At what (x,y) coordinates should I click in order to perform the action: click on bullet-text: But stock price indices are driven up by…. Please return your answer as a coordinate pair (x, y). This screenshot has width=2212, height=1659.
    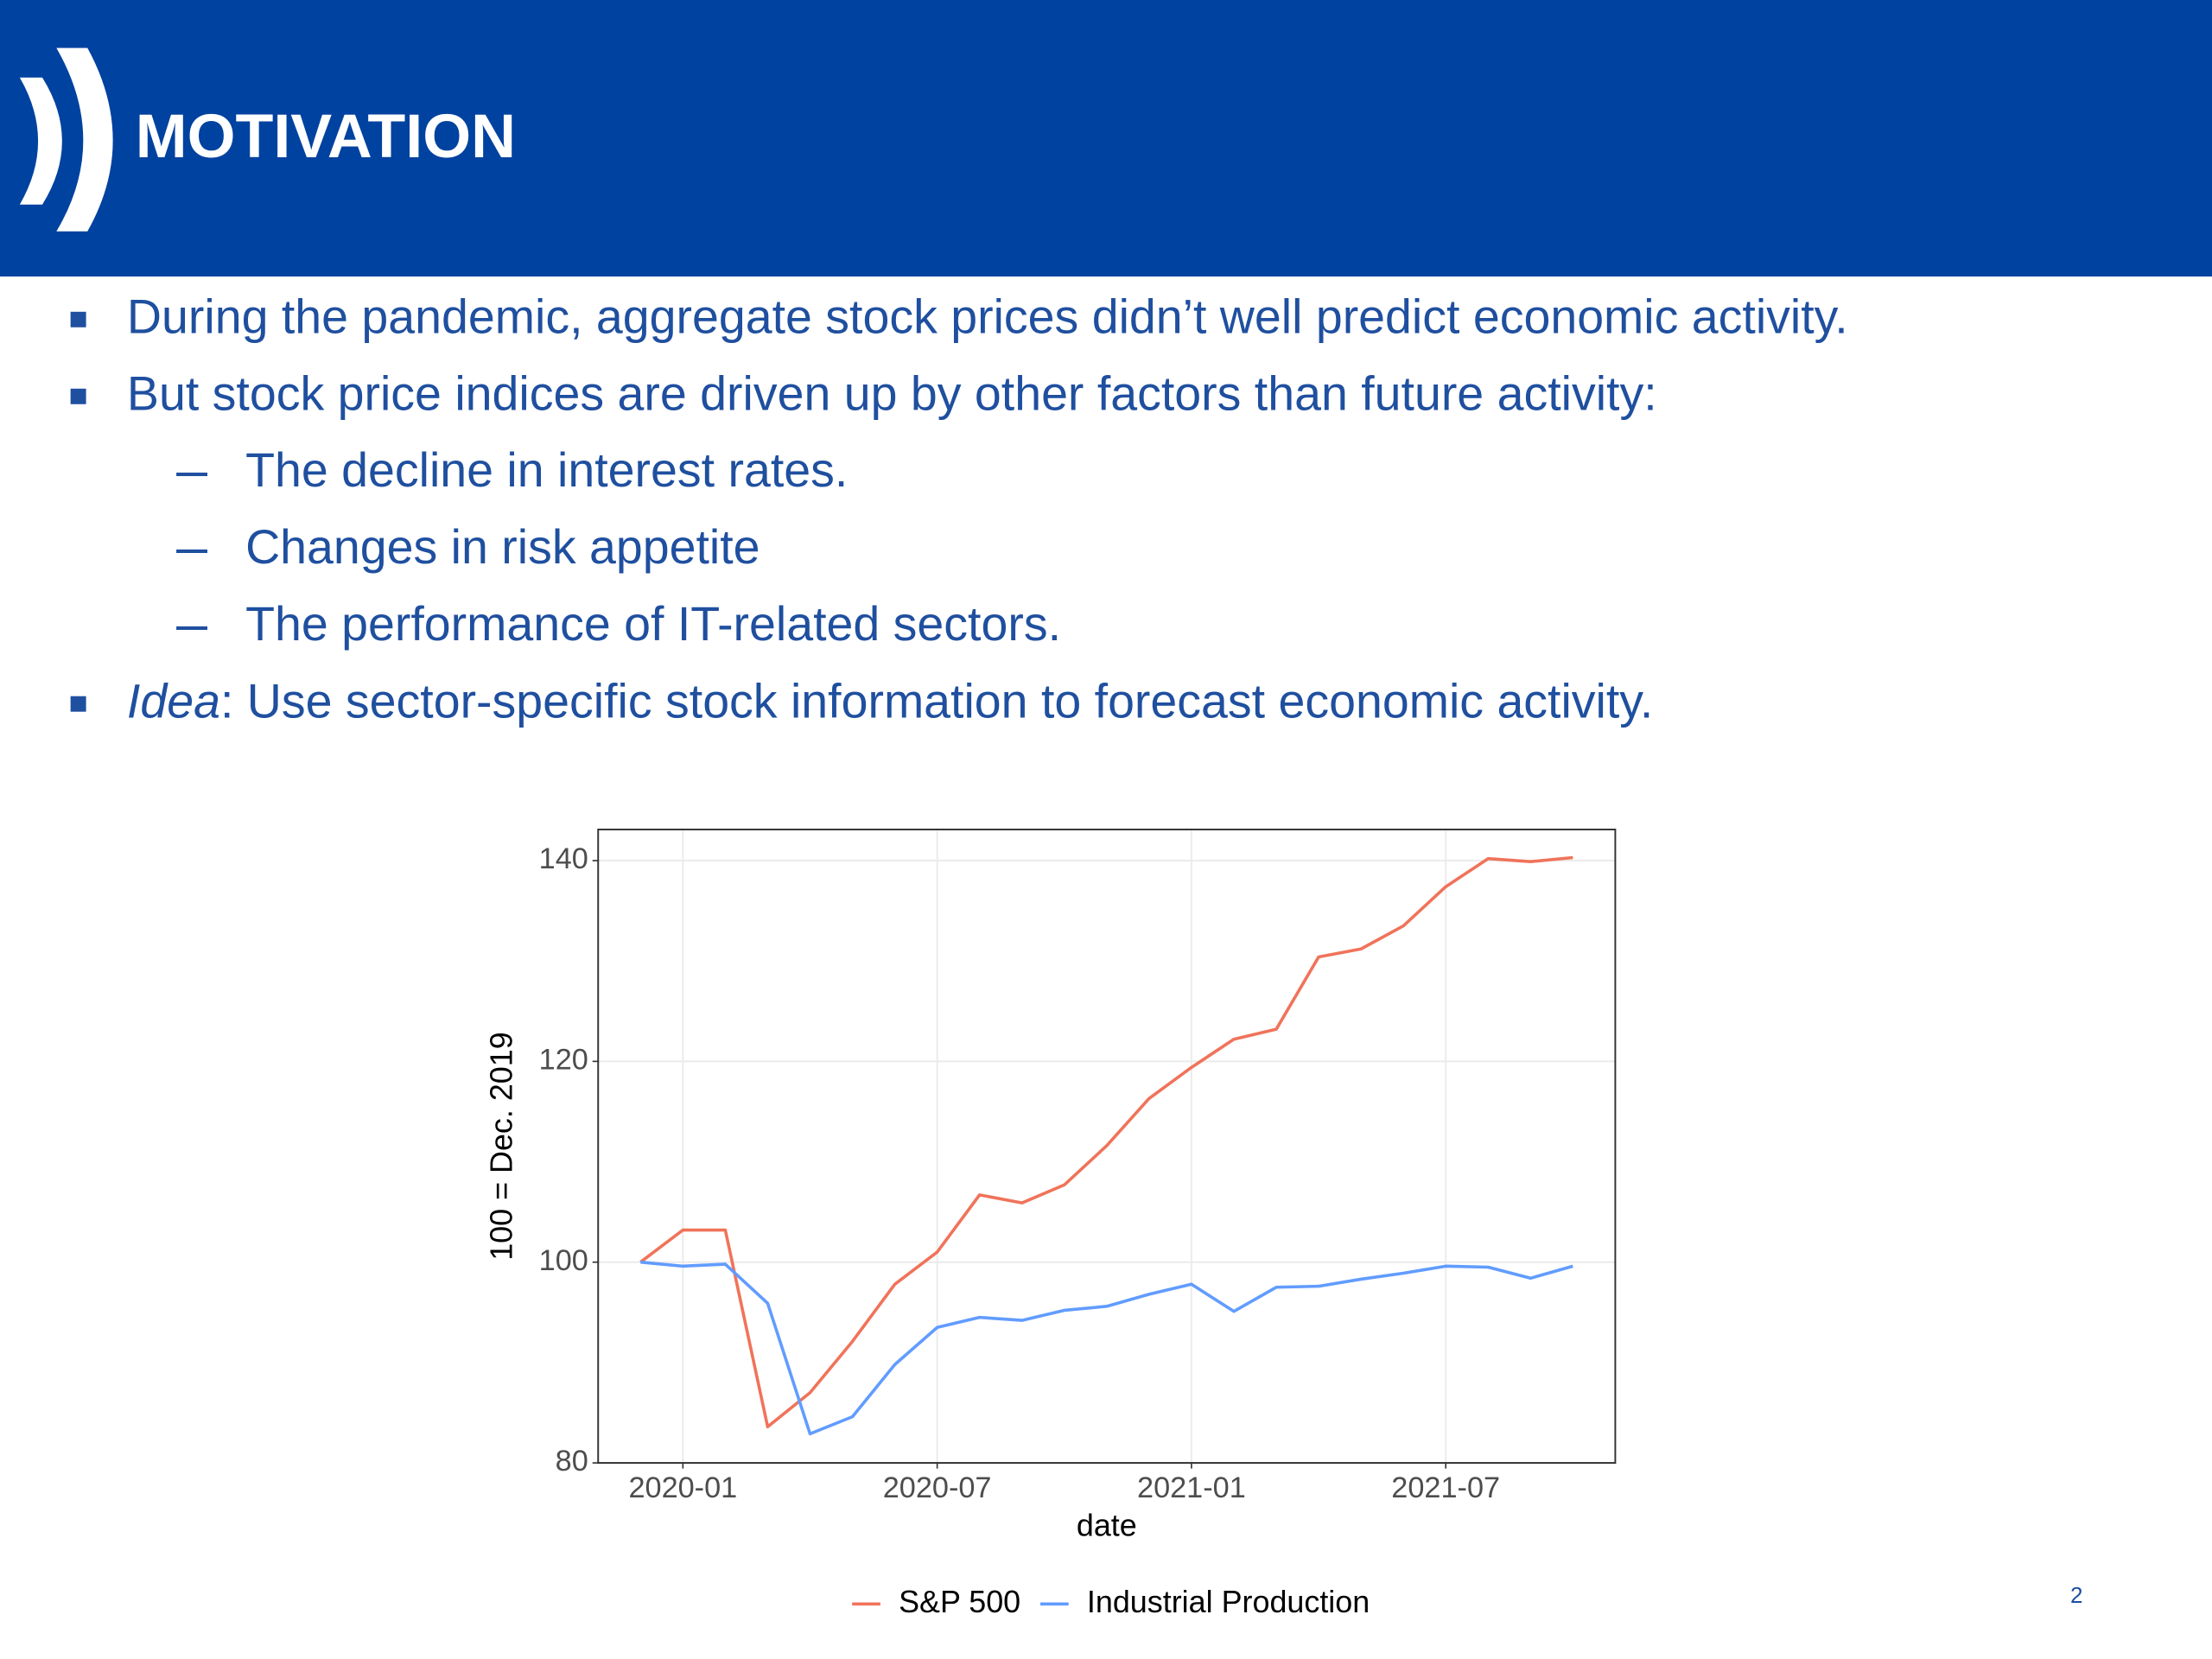
    Looking at the image, I should click on (892, 393).